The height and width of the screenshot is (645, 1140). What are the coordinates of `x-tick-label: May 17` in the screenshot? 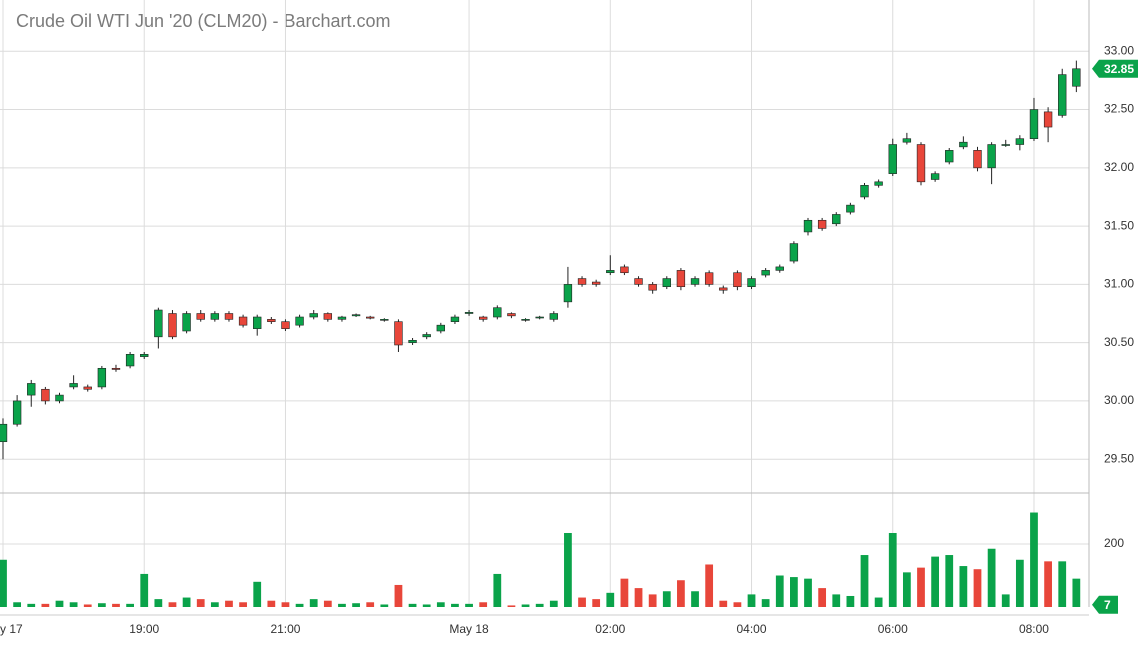 It's located at (11, 629).